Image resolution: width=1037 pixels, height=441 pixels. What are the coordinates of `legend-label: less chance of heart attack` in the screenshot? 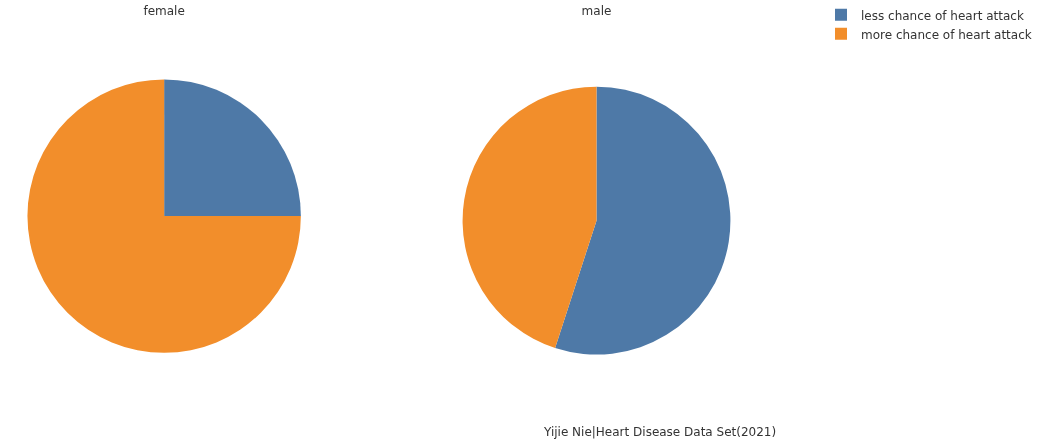 It's located at (942, 15).